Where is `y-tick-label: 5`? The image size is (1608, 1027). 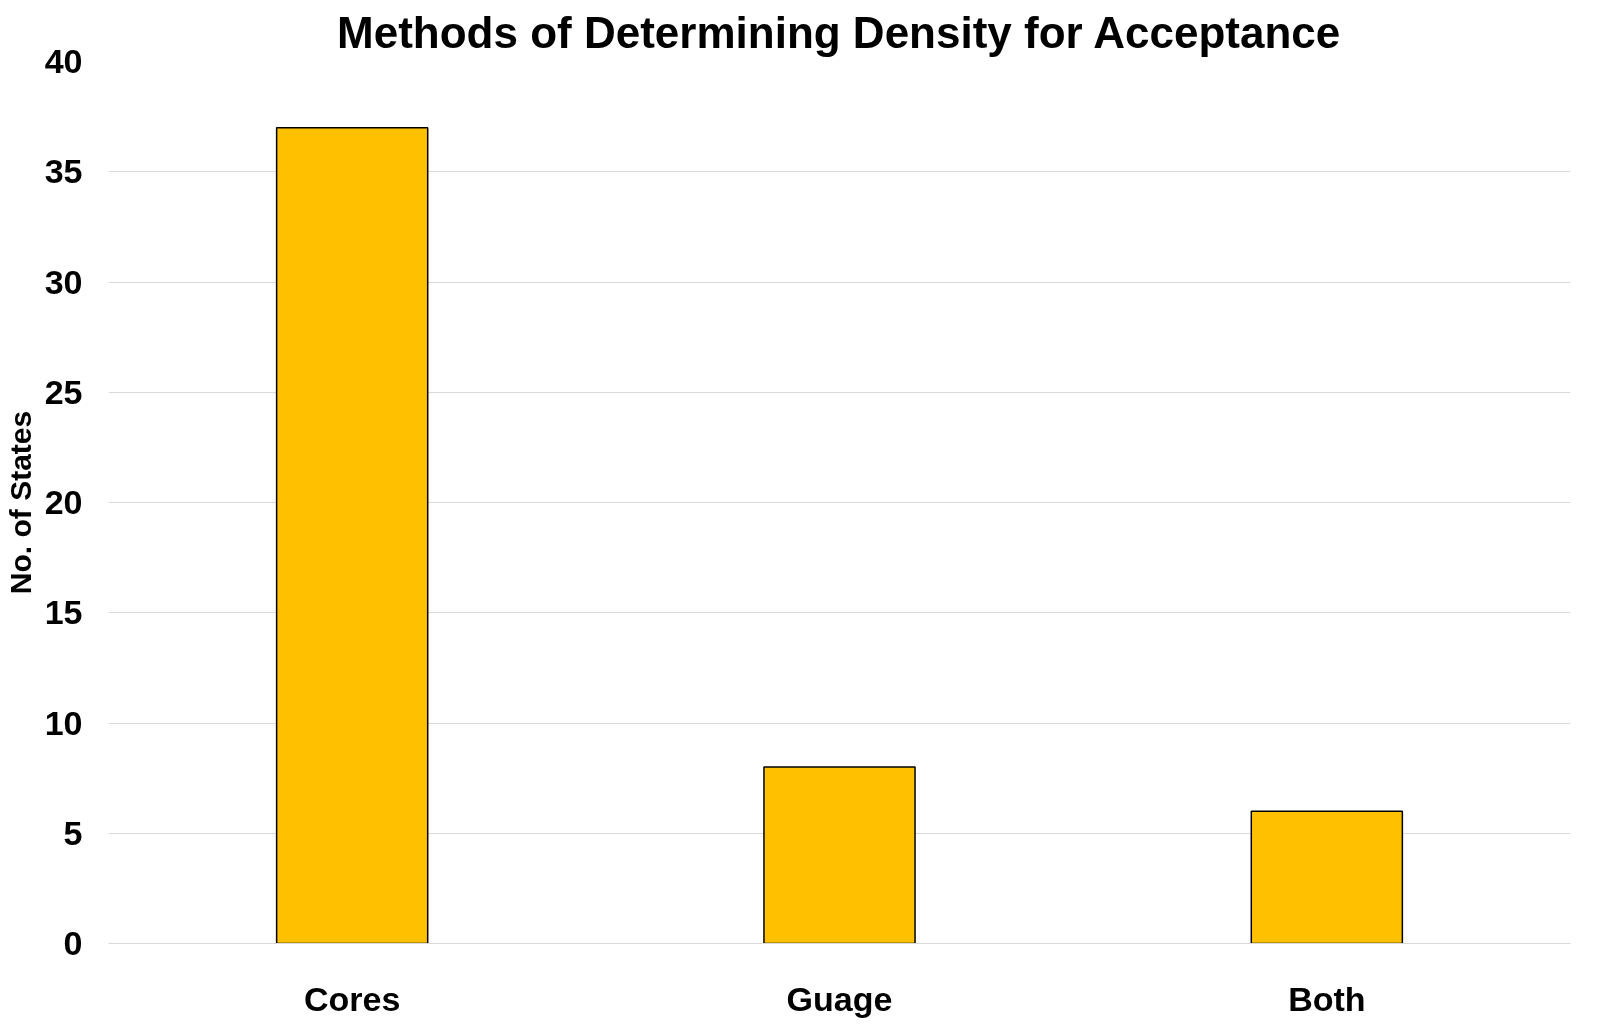
y-tick-label: 5 is located at coordinates (73, 832).